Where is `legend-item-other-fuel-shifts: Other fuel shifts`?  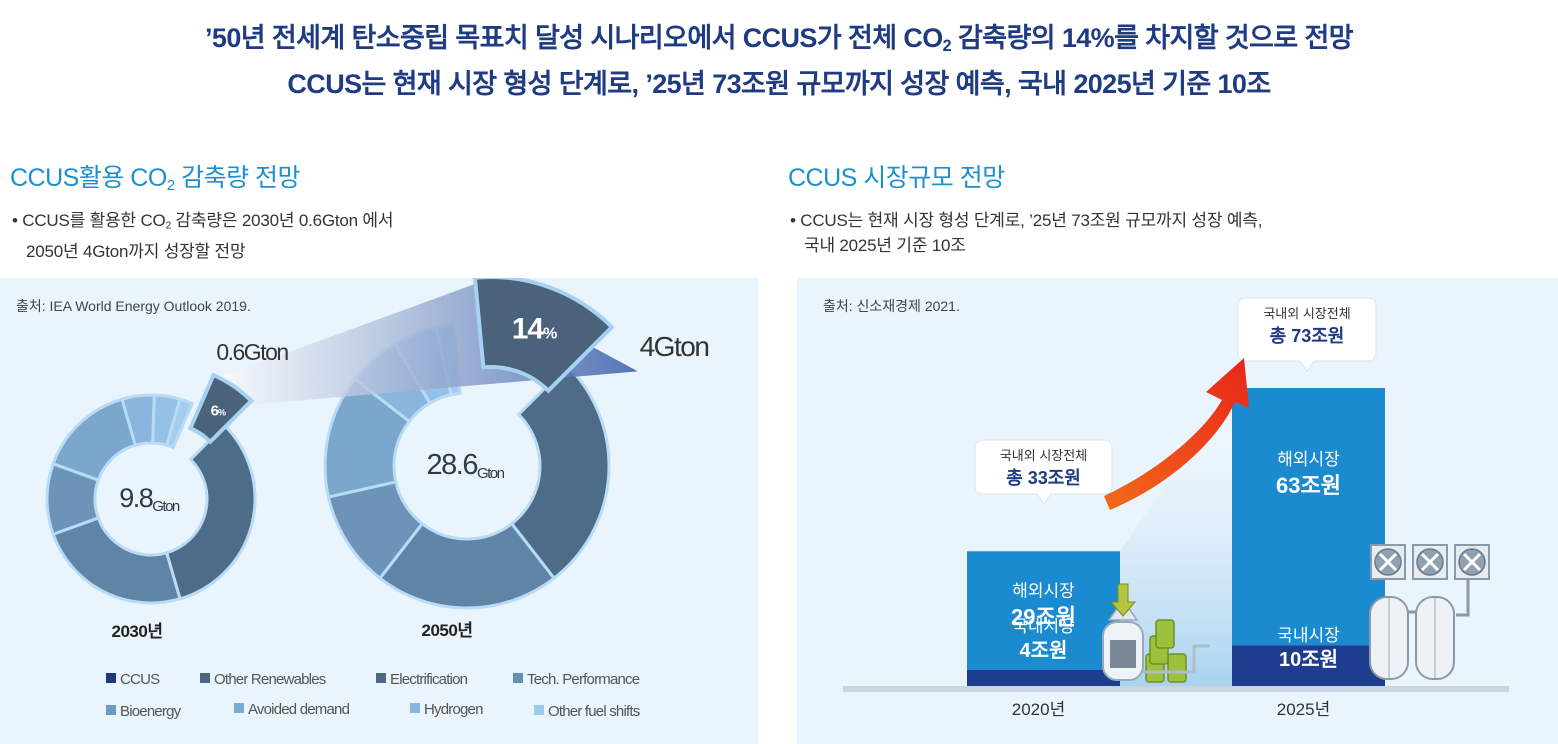
legend-item-other-fuel-shifts: Other fuel shifts is located at coordinates (587, 711).